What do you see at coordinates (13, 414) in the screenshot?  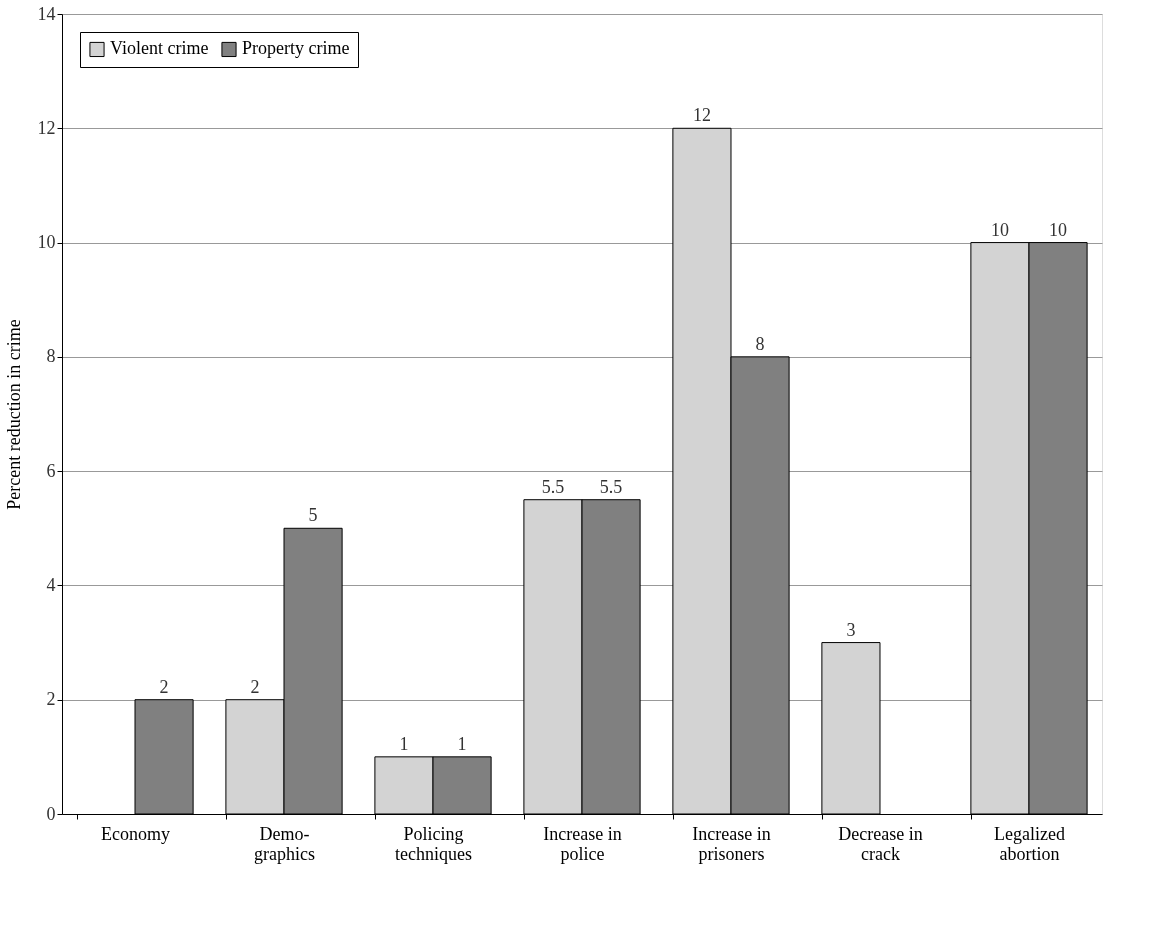 I see `y-axis-title: Percent reduction in crime` at bounding box center [13, 414].